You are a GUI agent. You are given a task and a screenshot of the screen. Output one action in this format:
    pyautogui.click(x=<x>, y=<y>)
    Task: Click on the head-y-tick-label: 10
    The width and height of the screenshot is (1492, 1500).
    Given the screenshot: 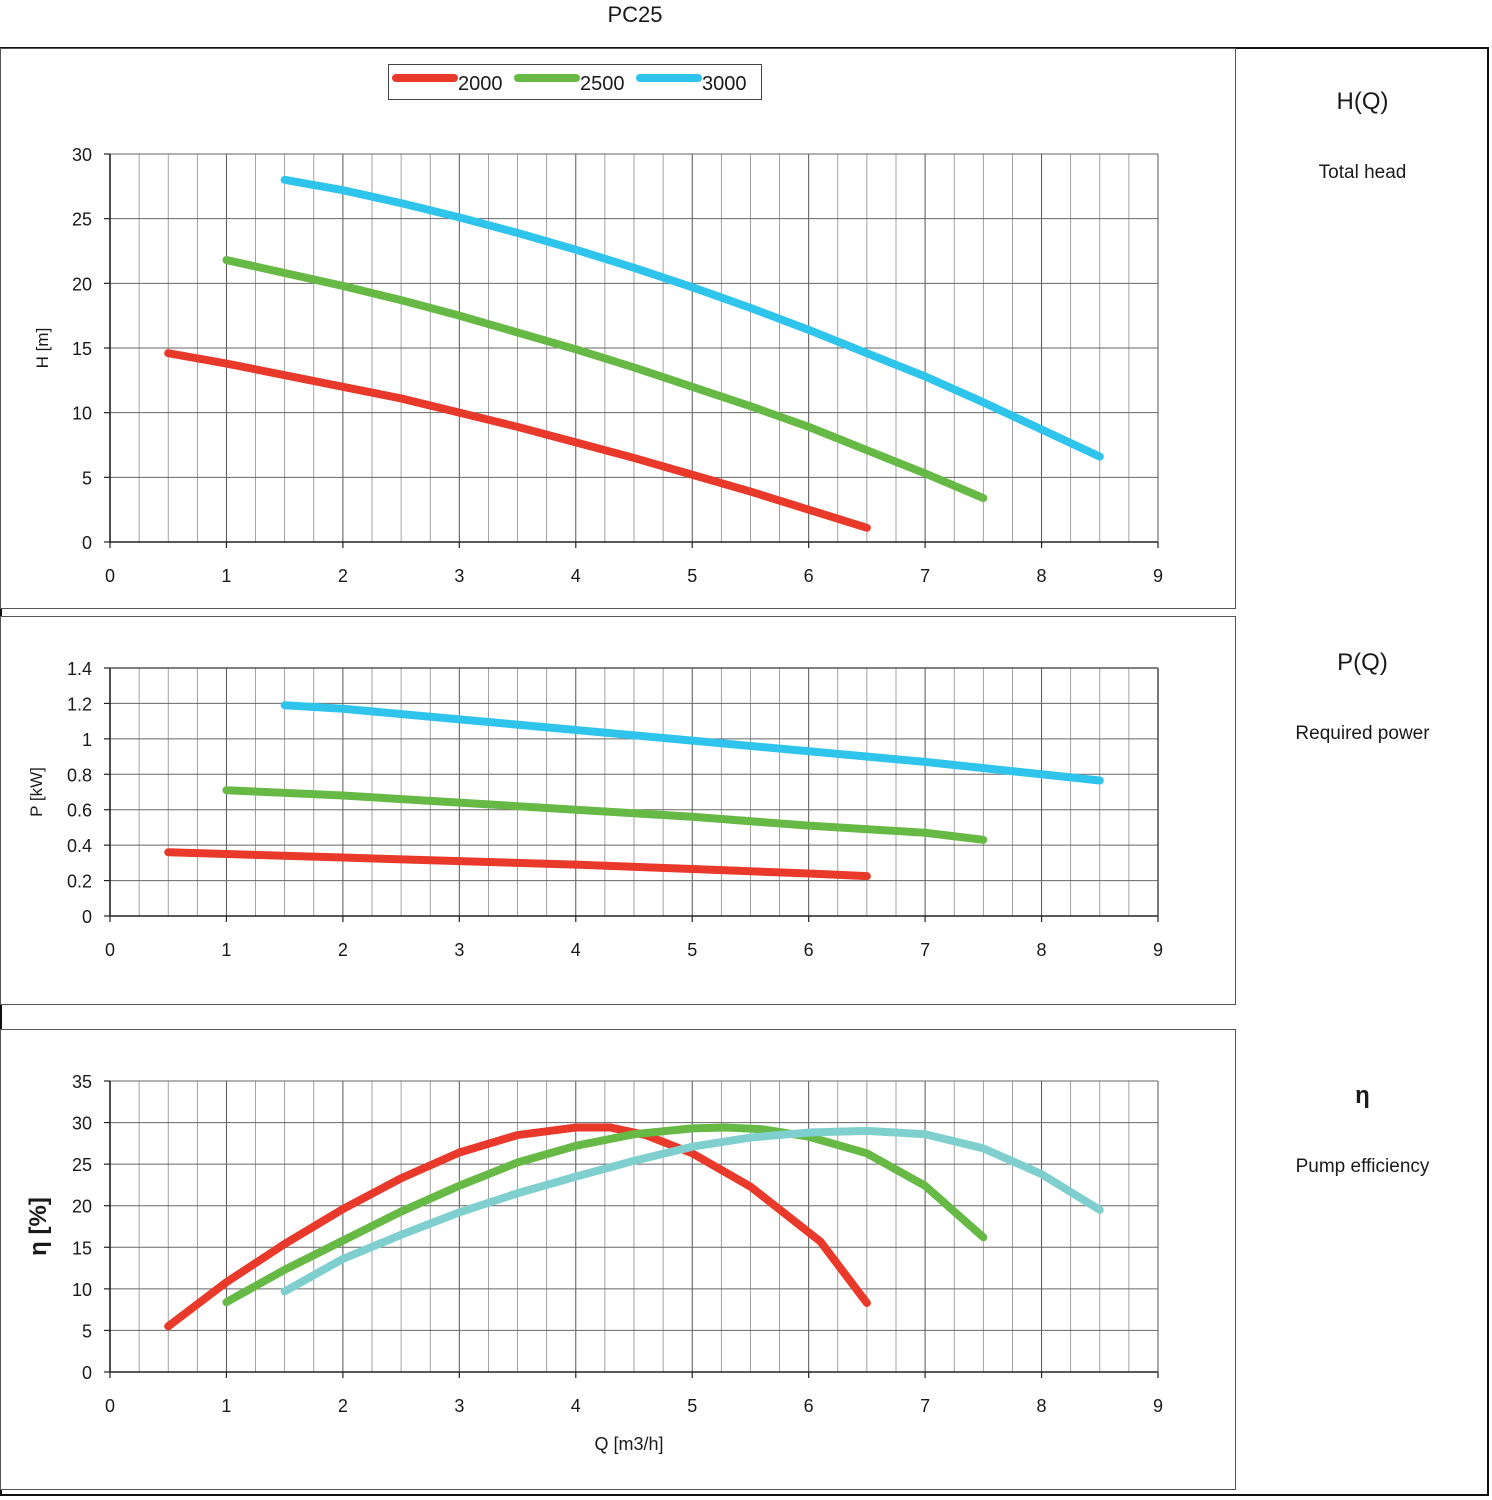 What is the action you would take?
    pyautogui.click(x=82, y=414)
    